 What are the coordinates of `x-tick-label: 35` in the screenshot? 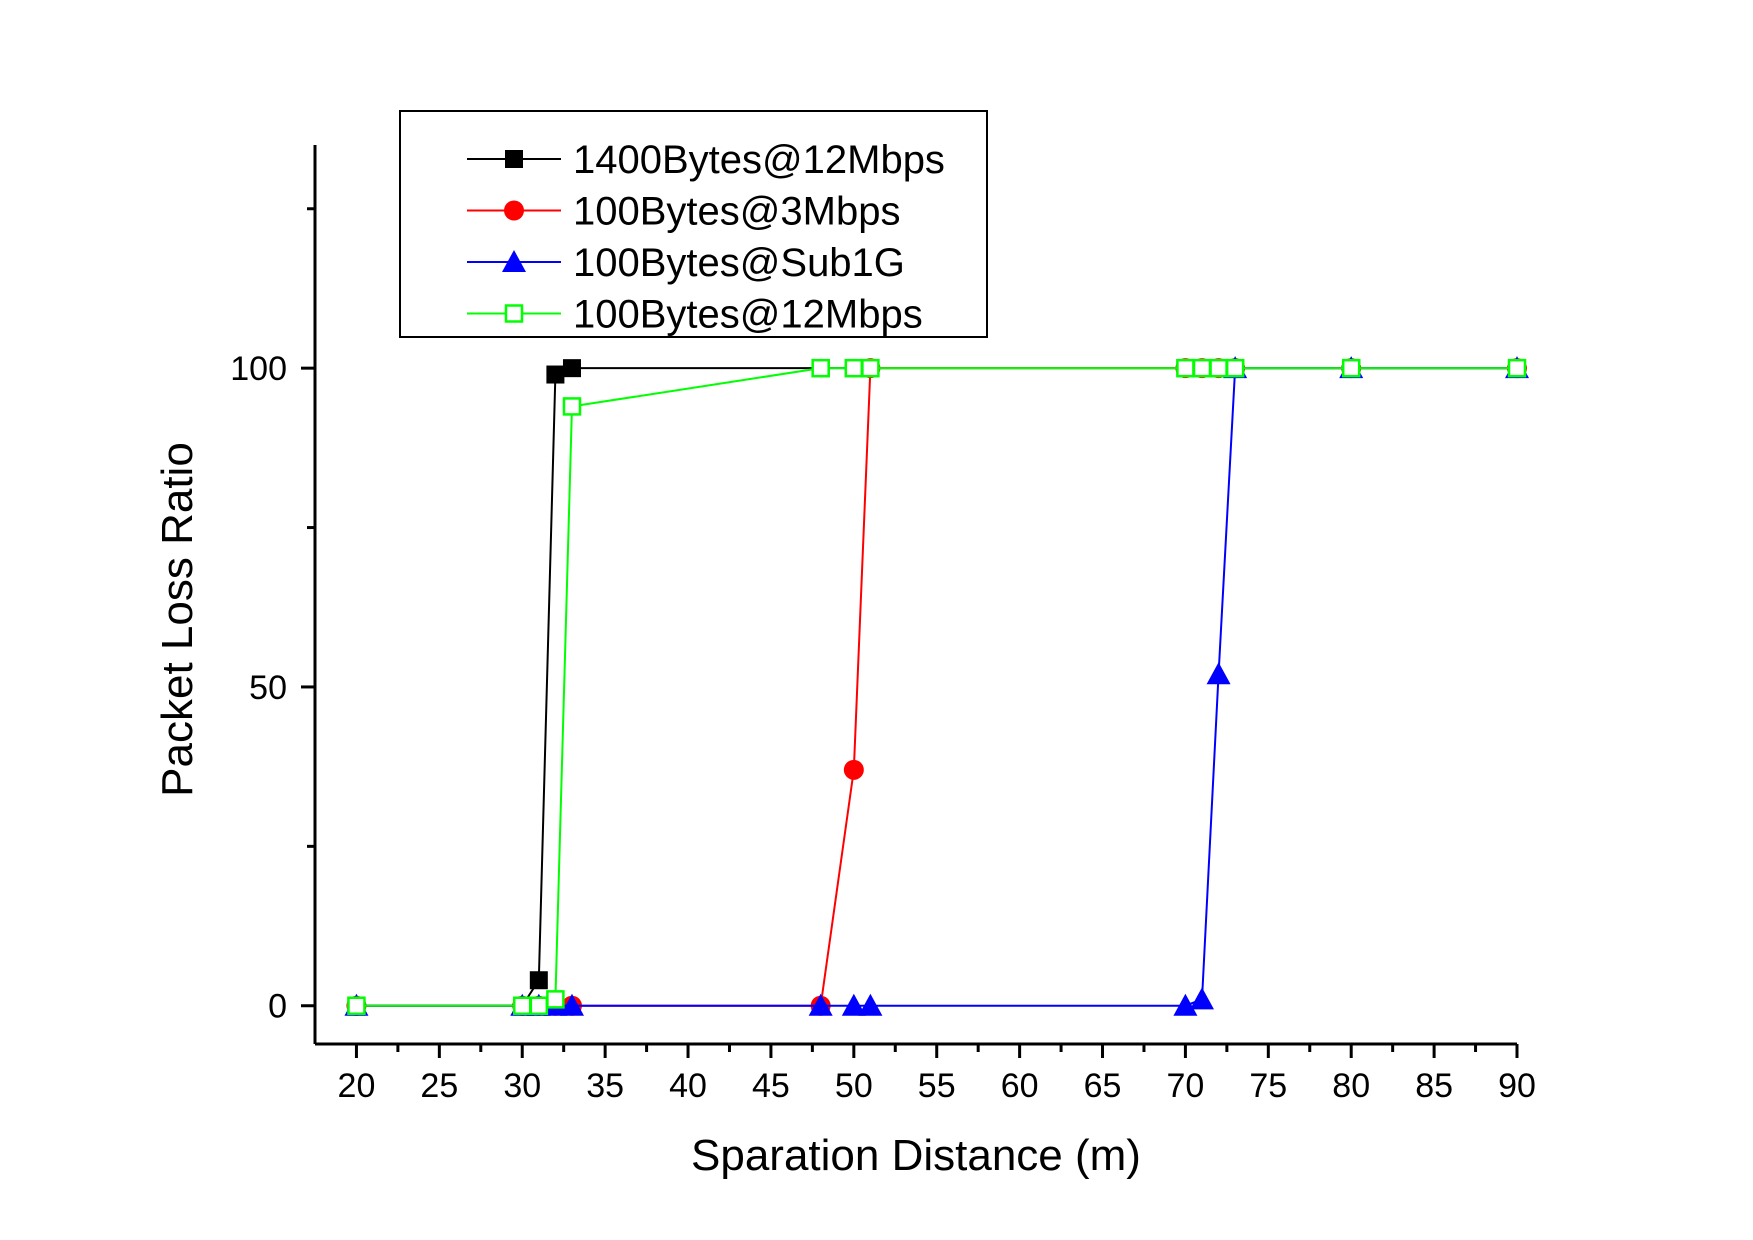 It's located at (605, 1086).